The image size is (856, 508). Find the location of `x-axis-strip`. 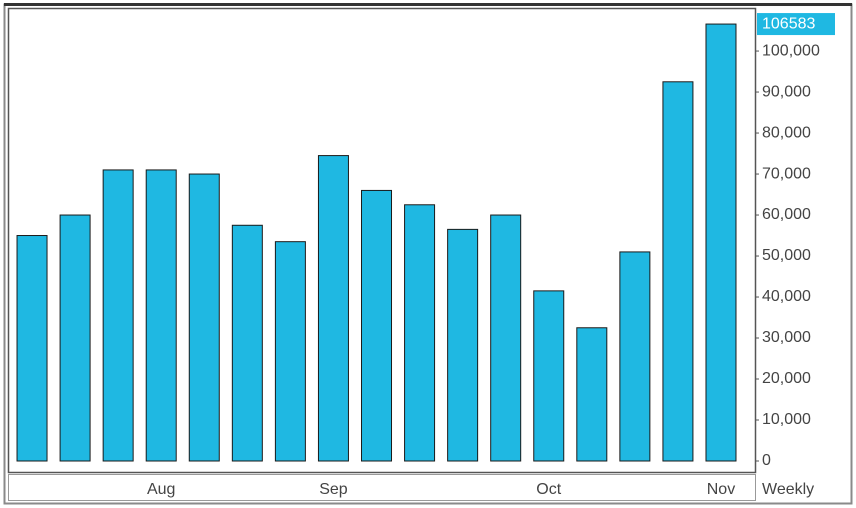

x-axis-strip is located at coordinates (382, 487).